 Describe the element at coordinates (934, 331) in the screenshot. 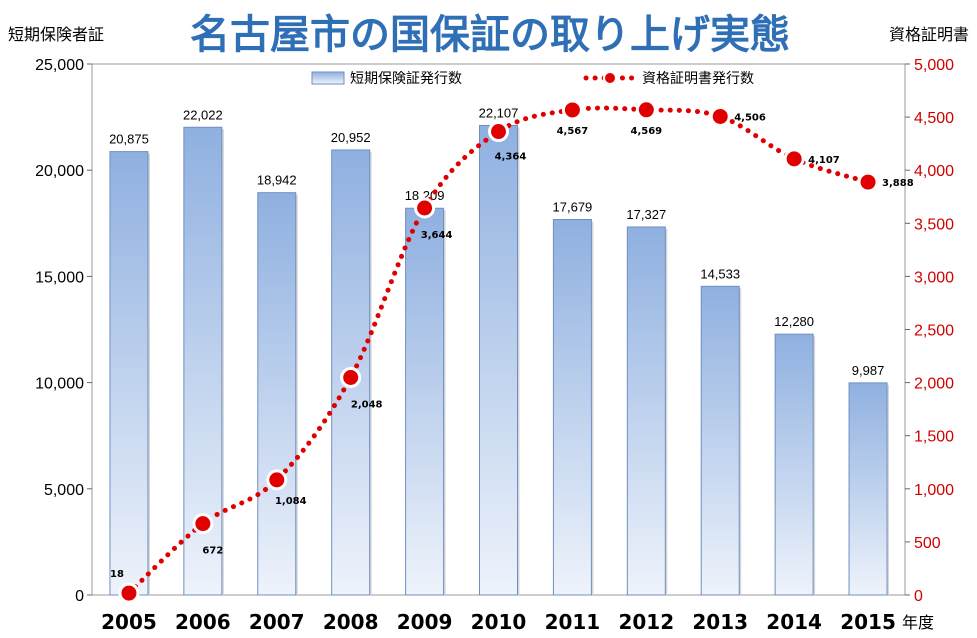

I see `right-axis-tick-label: 2,500` at that location.